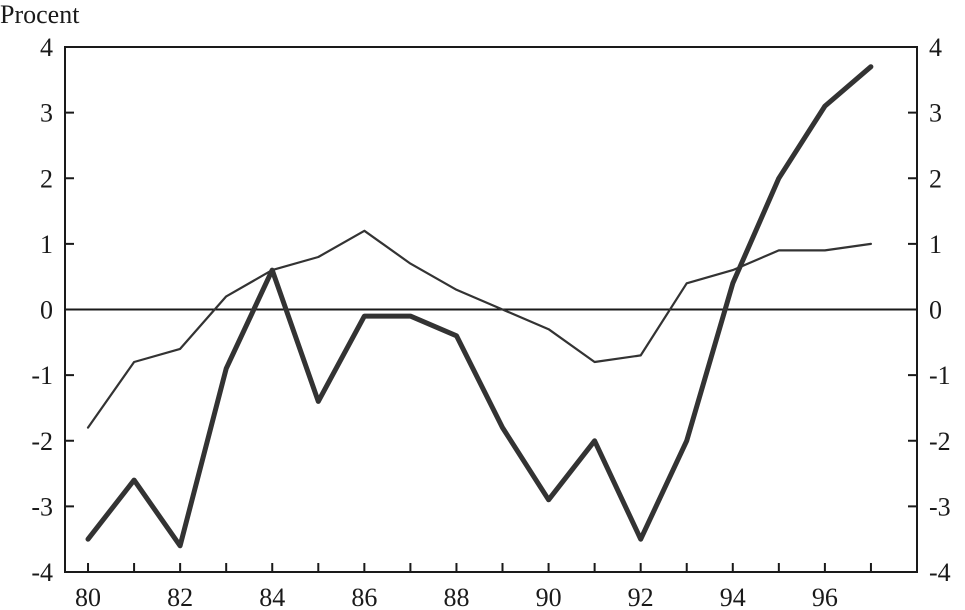 The height and width of the screenshot is (610, 965). What do you see at coordinates (42, 506) in the screenshot?
I see `y-tick-label-left: -3` at bounding box center [42, 506].